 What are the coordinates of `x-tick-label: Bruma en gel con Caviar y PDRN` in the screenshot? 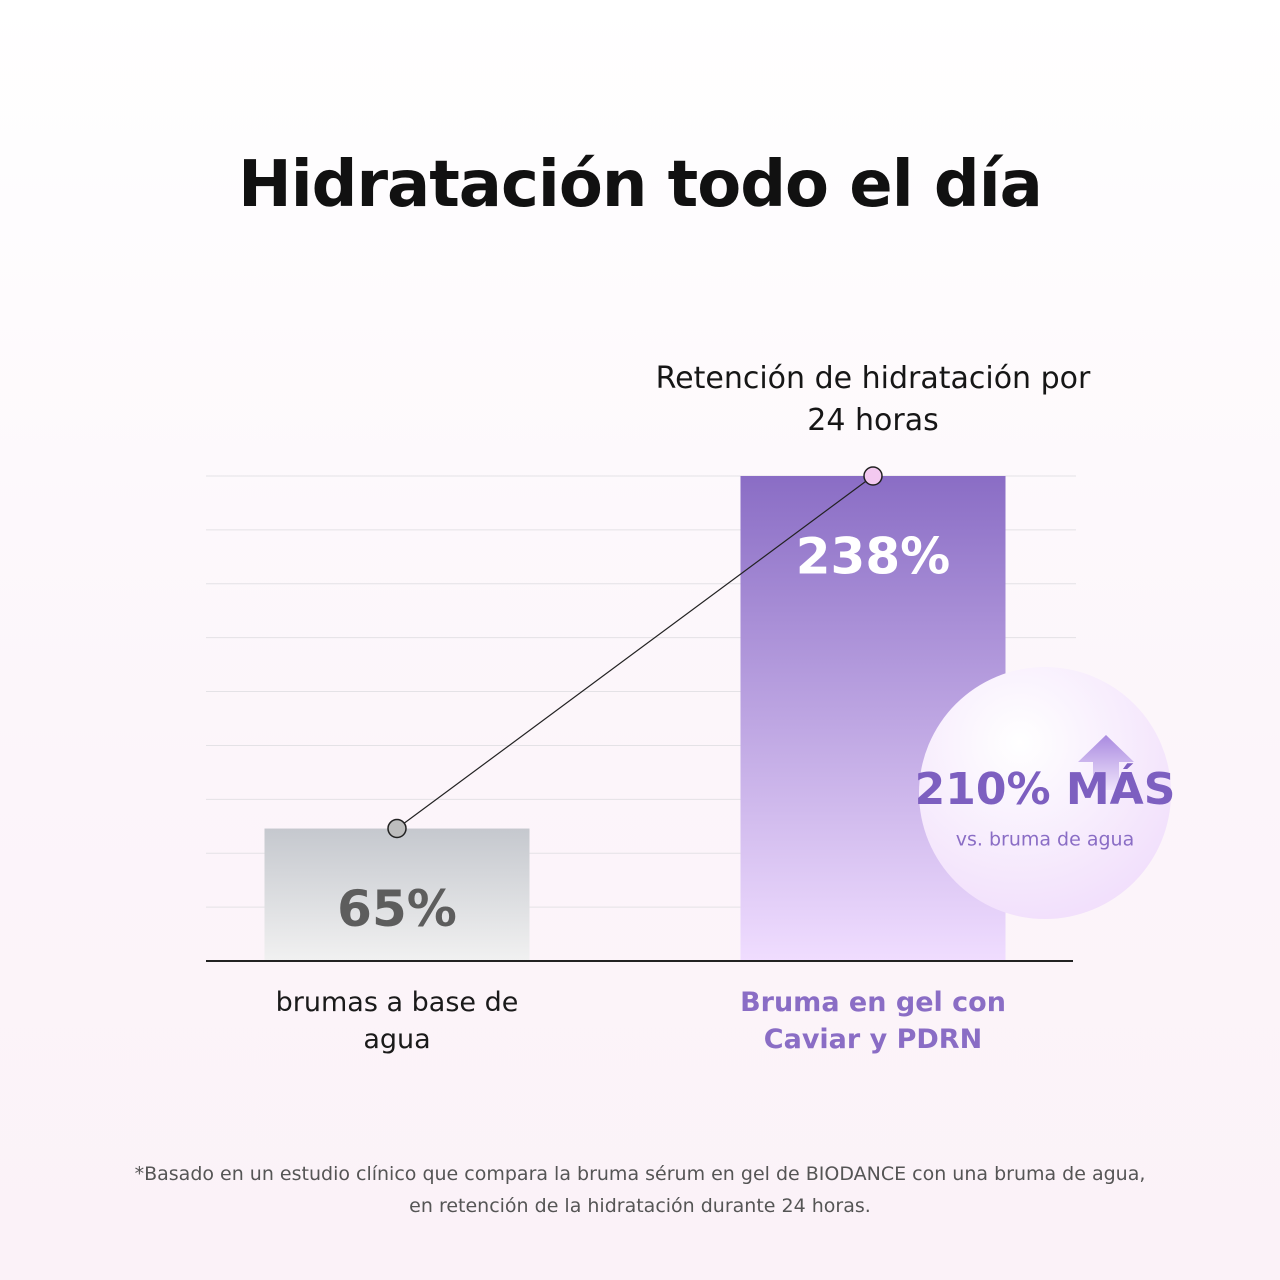 It's located at (873, 1021).